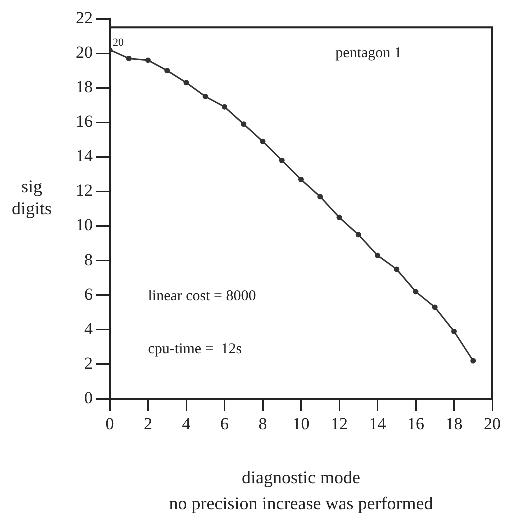 The image size is (505, 523). Describe the element at coordinates (84, 190) in the screenshot. I see `y-tick-label: 12` at that location.